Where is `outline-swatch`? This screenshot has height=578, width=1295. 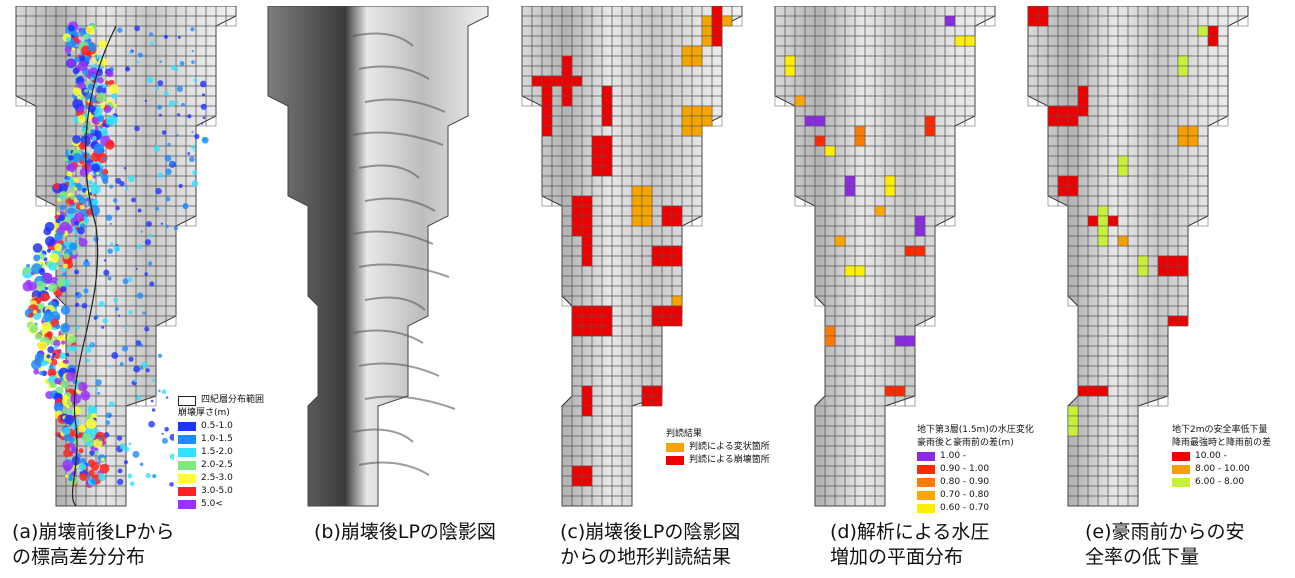
outline-swatch is located at coordinates (187, 400).